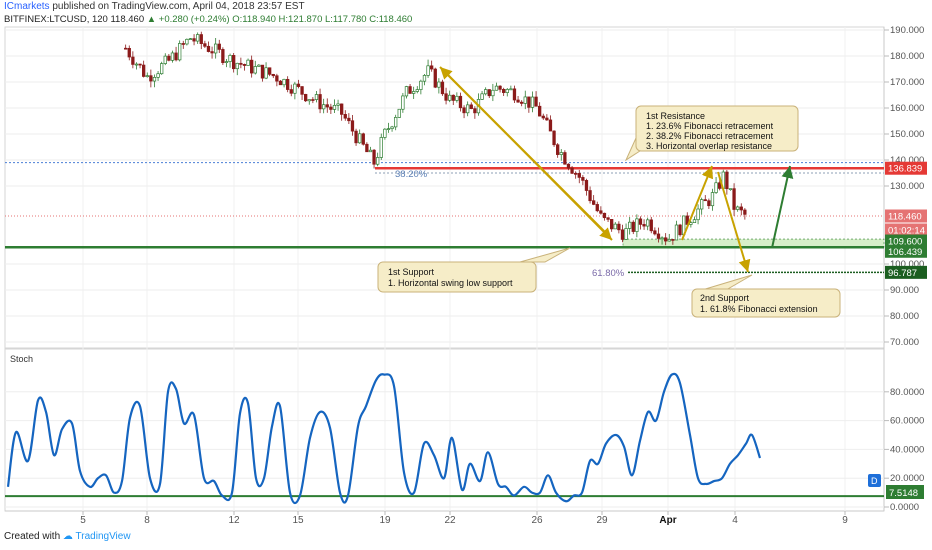 This screenshot has height=550, width=932. What do you see at coordinates (905, 242) in the screenshot?
I see `price-label-text: 109.600` at bounding box center [905, 242].